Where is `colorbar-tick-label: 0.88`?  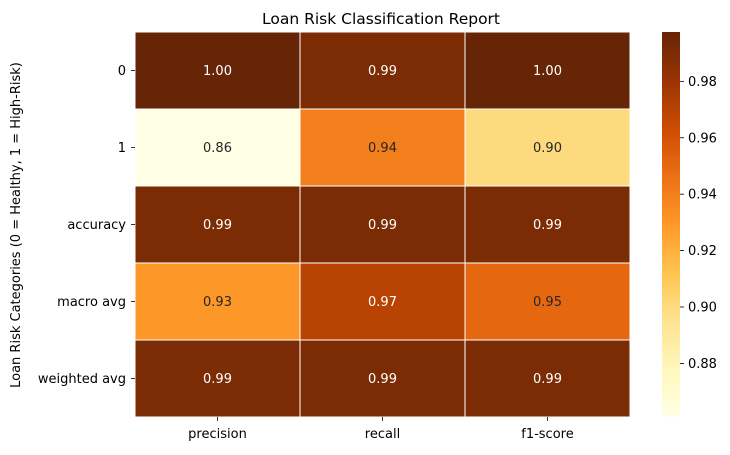 colorbar-tick-label: 0.88 is located at coordinates (702, 364).